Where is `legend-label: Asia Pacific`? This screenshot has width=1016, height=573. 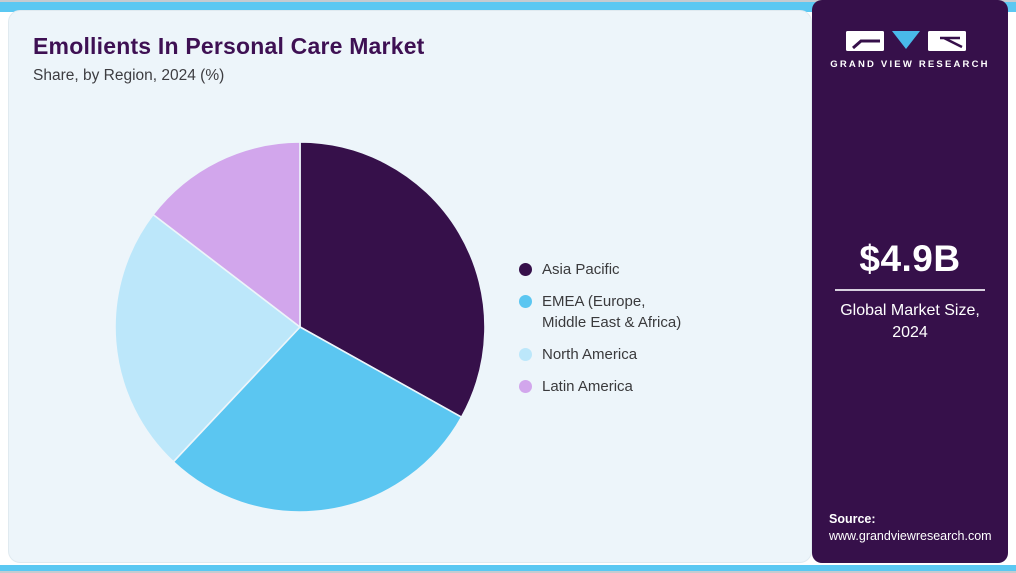 legend-label: Asia Pacific is located at coordinates (581, 269).